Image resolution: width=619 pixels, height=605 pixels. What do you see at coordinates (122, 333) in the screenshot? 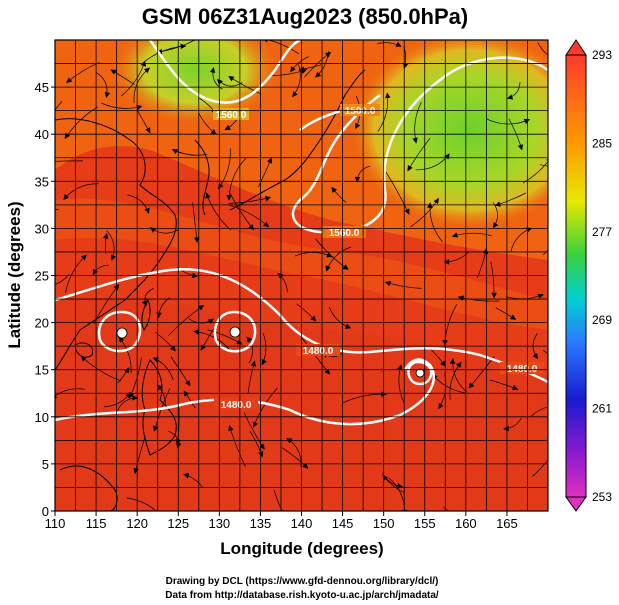
I see `cyclone-center-west` at bounding box center [122, 333].